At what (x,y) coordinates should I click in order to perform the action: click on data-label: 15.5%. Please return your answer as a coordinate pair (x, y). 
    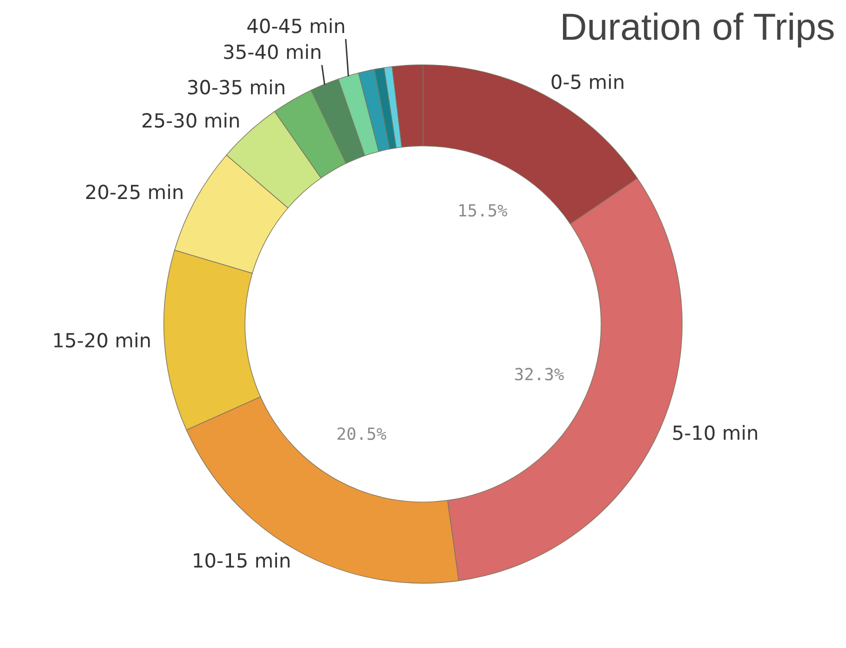
    Looking at the image, I should click on (483, 210).